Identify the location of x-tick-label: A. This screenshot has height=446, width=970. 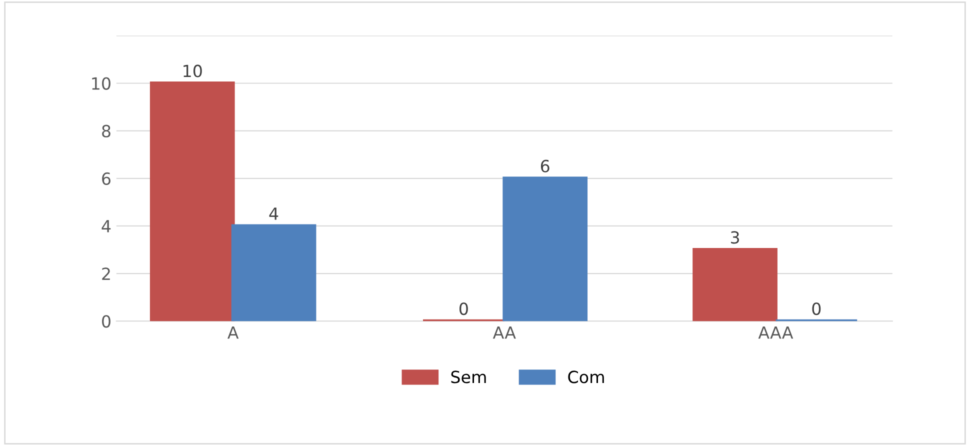
(233, 332).